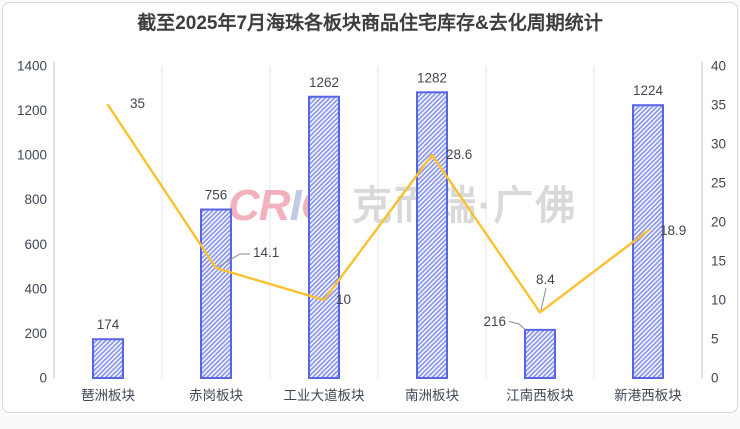 Image resolution: width=740 pixels, height=429 pixels. What do you see at coordinates (718, 66) in the screenshot?
I see `y-axis-right-label: 40` at bounding box center [718, 66].